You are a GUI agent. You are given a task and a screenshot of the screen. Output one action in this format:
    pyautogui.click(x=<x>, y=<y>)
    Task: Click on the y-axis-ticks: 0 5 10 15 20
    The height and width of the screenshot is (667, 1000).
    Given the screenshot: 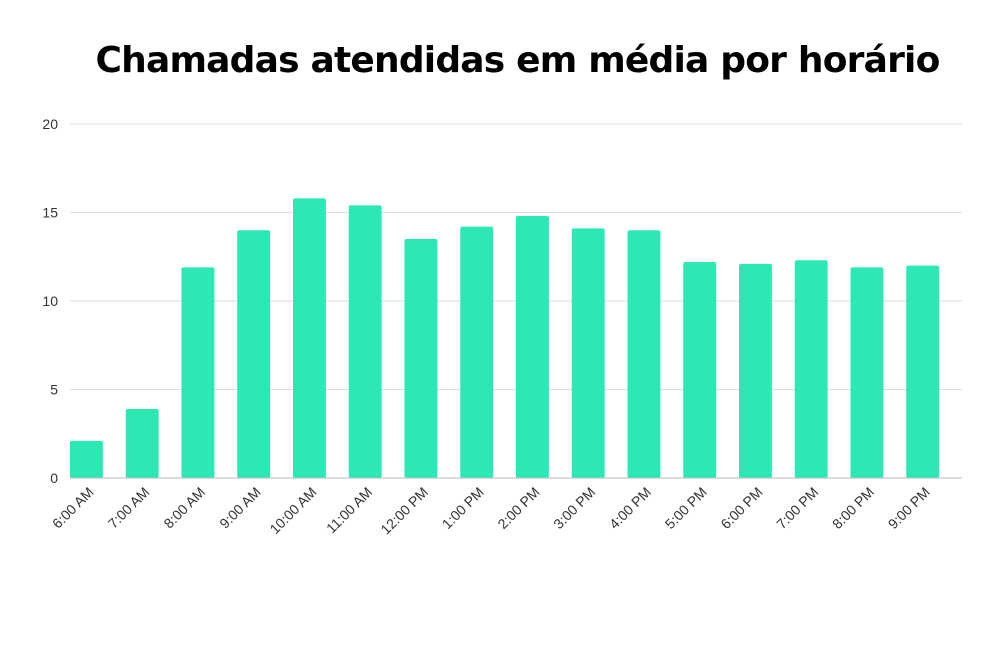 What is the action you would take?
    pyautogui.click(x=50, y=301)
    